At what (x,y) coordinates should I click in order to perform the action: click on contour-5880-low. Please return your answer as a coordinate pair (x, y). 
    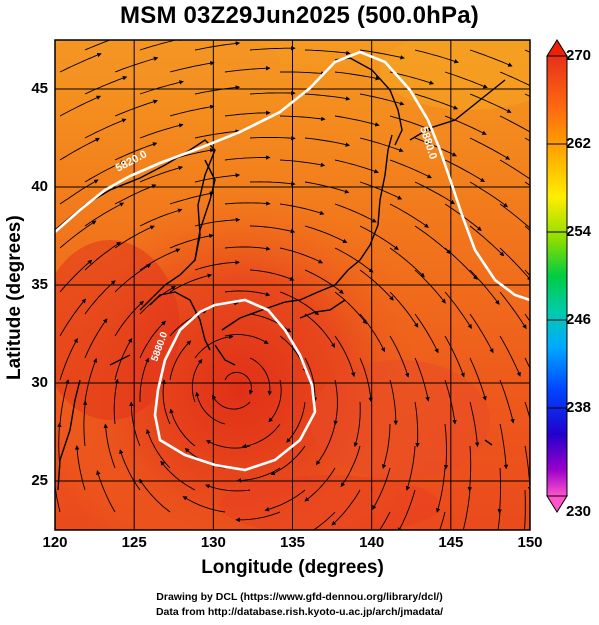
    Looking at the image, I should click on (235, 385).